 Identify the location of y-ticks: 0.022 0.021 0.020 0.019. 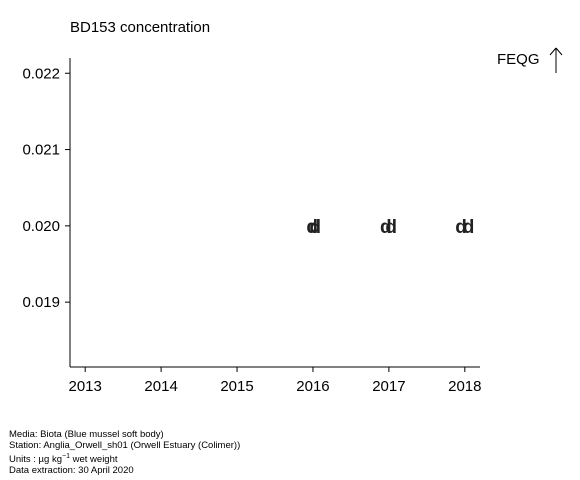
(46, 188).